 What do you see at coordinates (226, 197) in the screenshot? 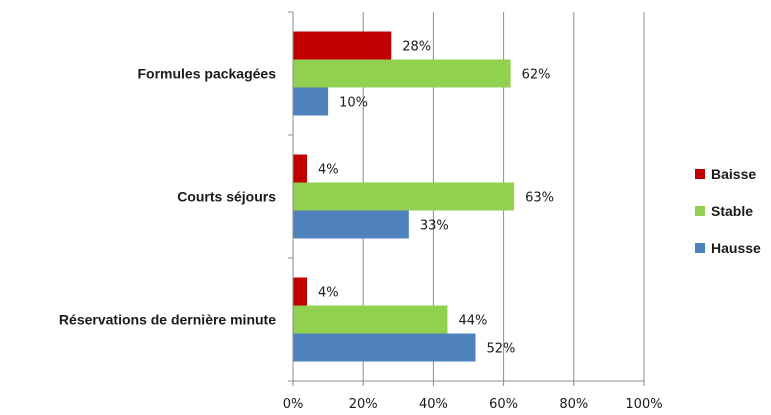
I see `category-label: Courts séjours` at bounding box center [226, 197].